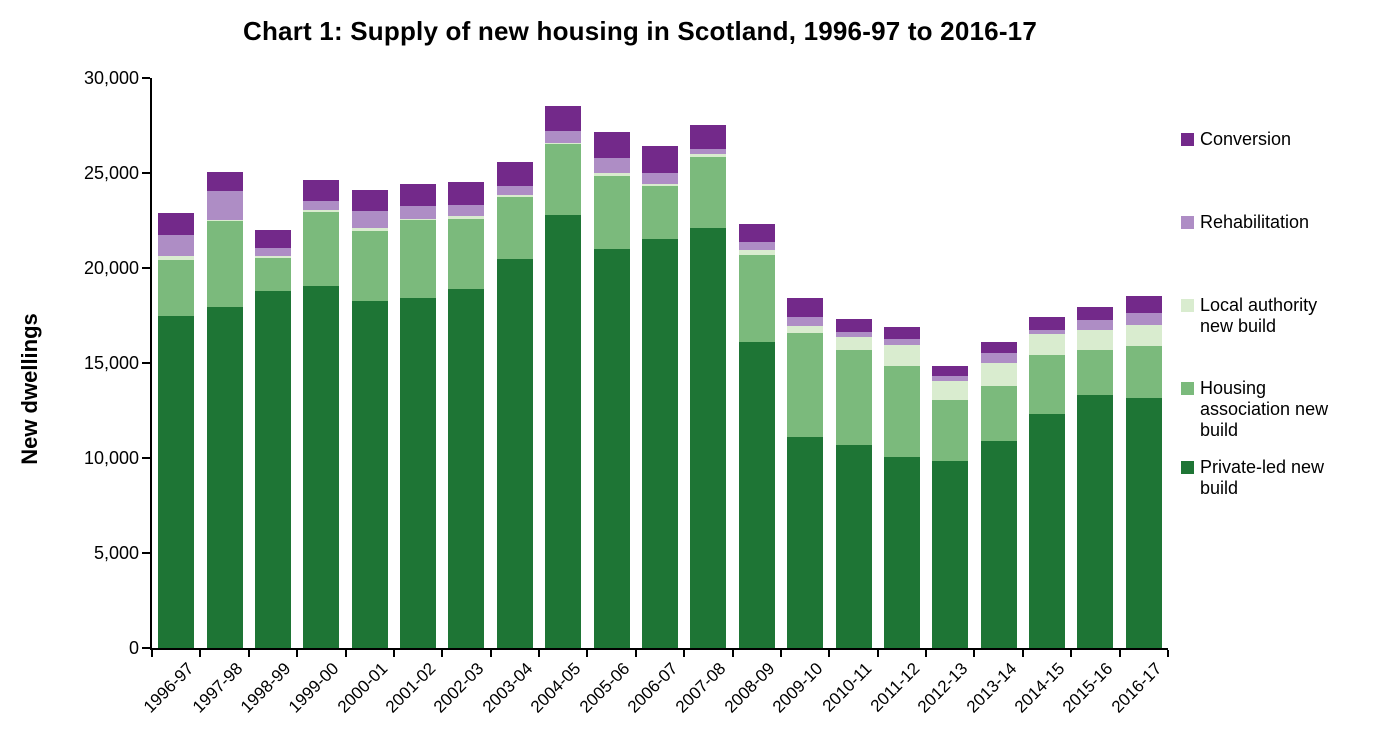 This screenshot has height=737, width=1375. I want to click on y-tick-label: 20,000, so click(111, 268).